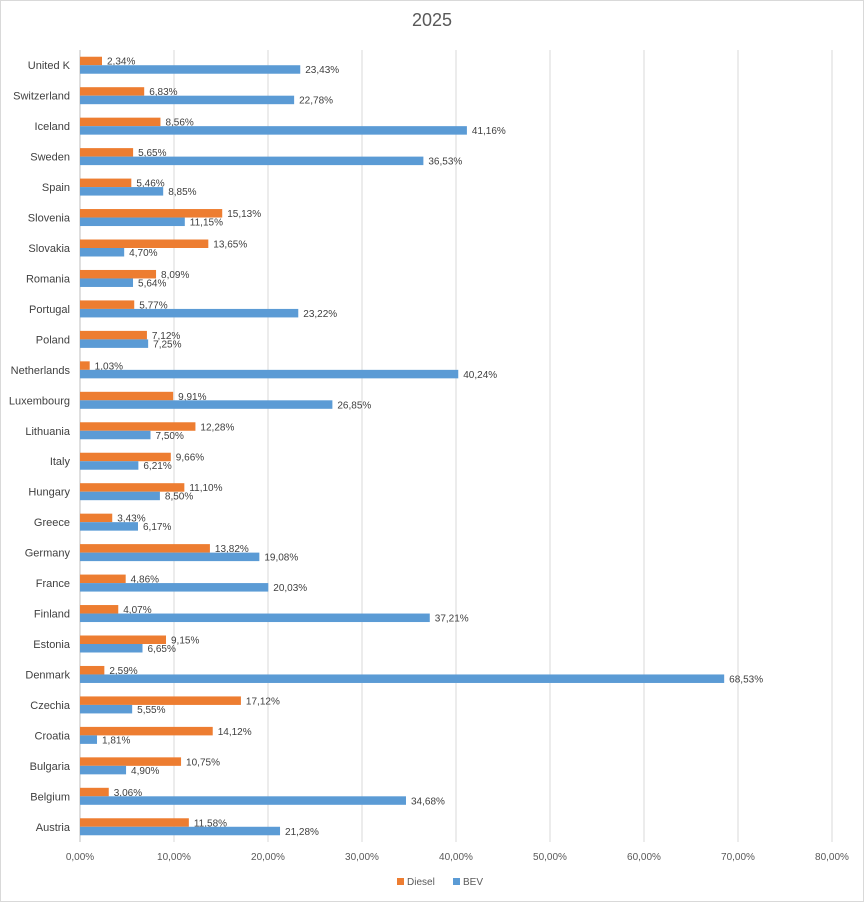  What do you see at coordinates (121, 62) in the screenshot?
I see `data-label: 2,34%` at bounding box center [121, 62].